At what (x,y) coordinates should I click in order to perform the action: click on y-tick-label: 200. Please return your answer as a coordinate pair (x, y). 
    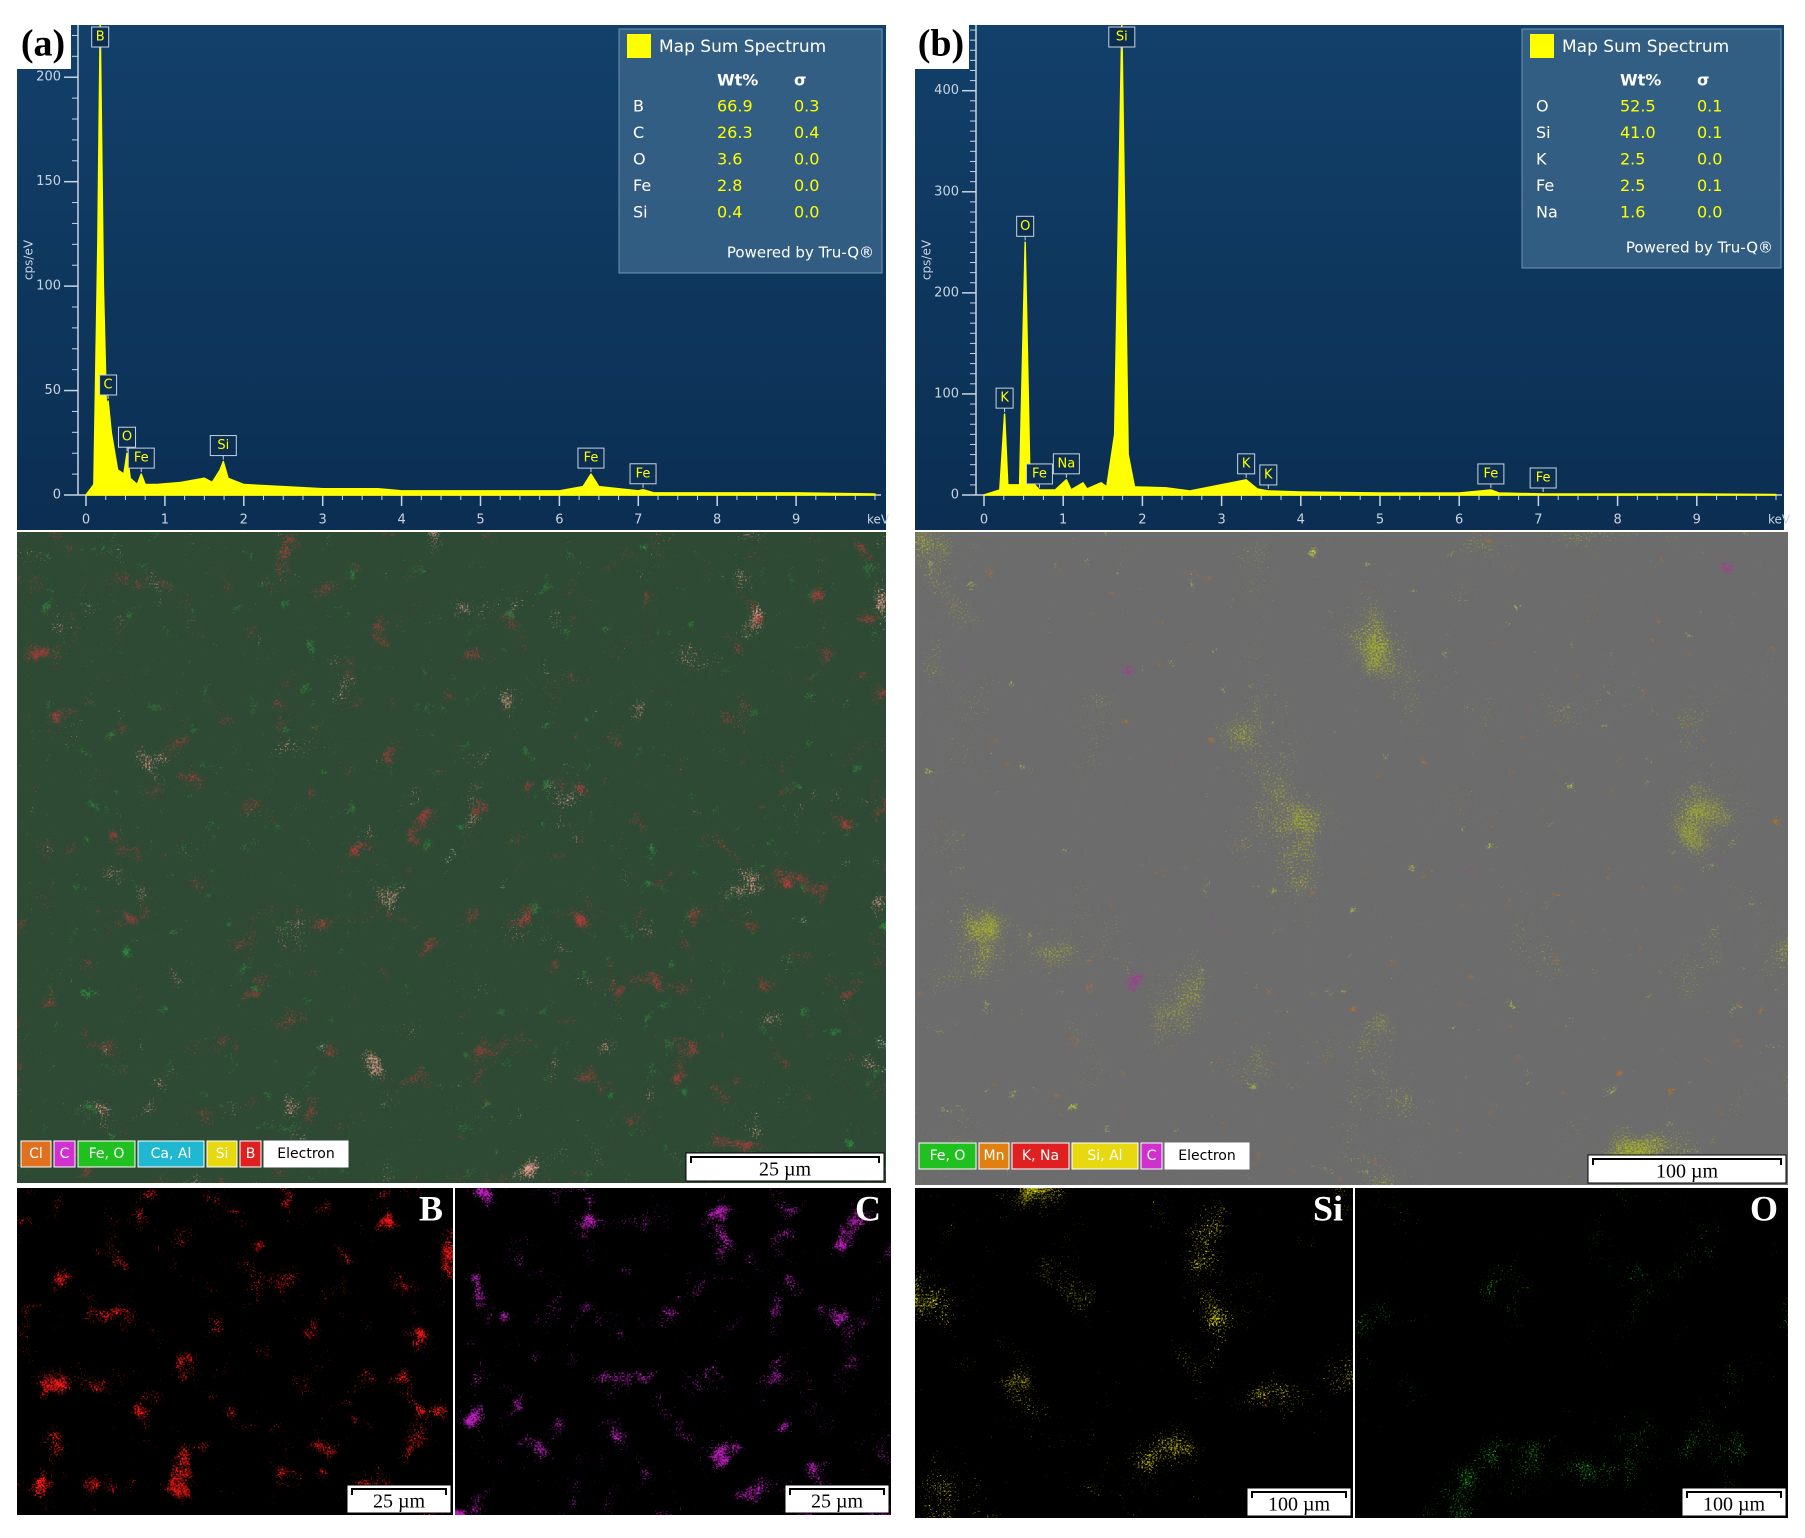
    Looking at the image, I should click on (946, 292).